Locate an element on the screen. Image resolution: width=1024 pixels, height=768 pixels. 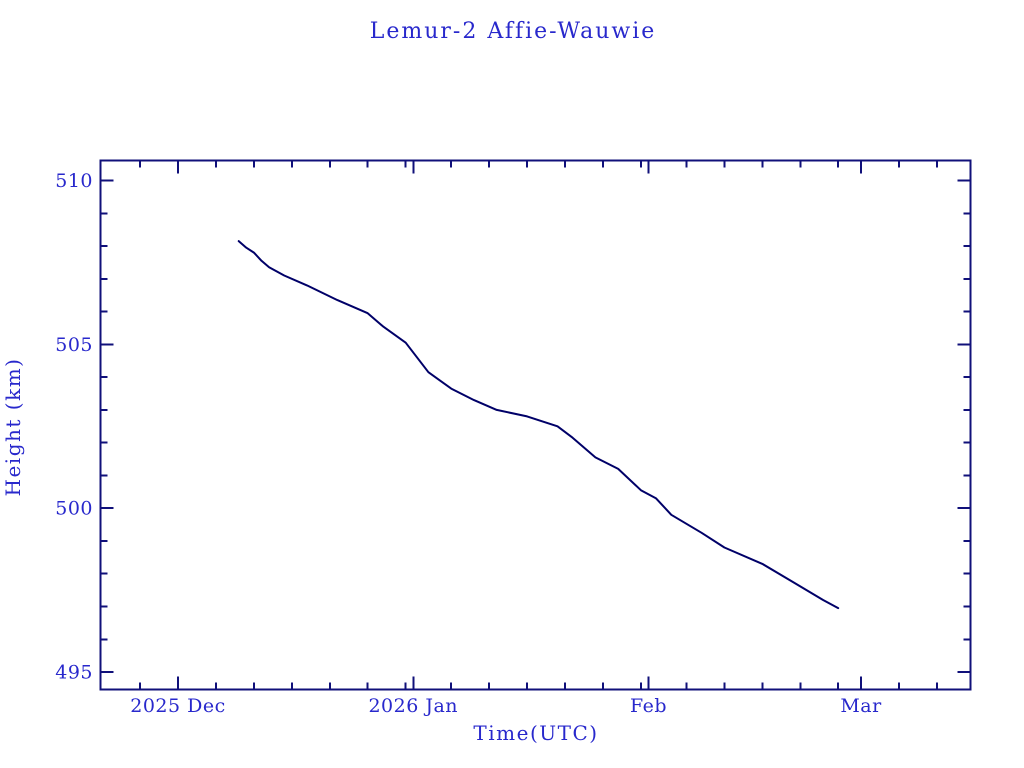
y-tick-label: 500 is located at coordinates (74, 509).